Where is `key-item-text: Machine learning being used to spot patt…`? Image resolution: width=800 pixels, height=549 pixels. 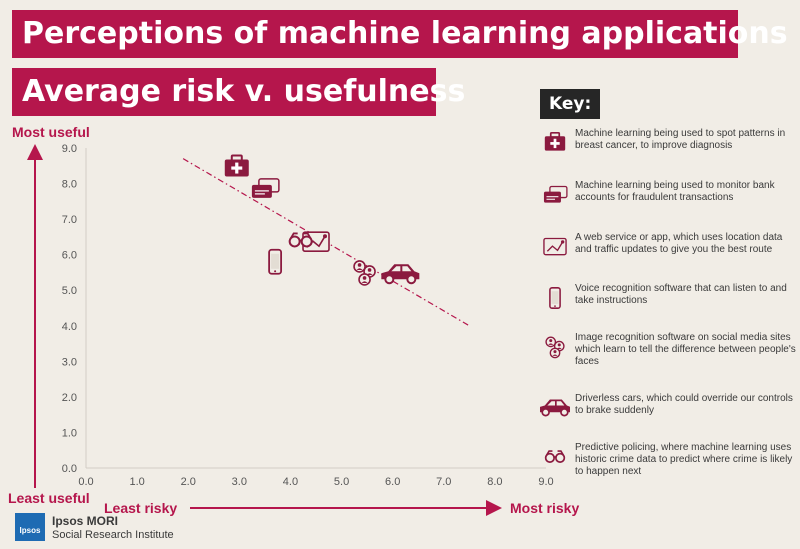 key-item-text: Machine learning being used to spot patt… is located at coordinates (680, 139).